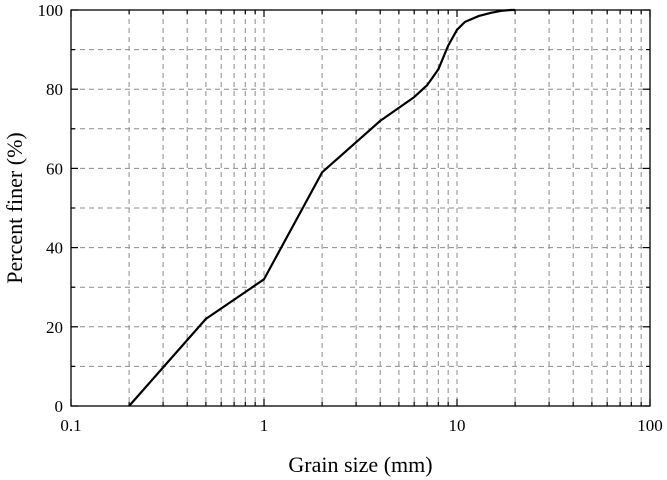 The image size is (667, 480). What do you see at coordinates (54, 248) in the screenshot?
I see `y-tick-label: 40` at bounding box center [54, 248].